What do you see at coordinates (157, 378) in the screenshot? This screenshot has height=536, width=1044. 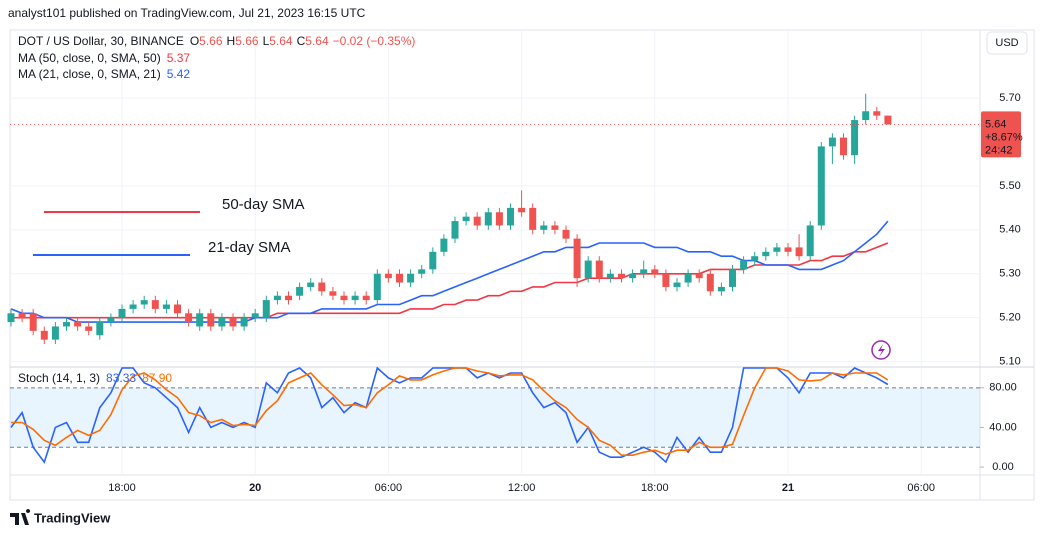 I see `stoch-d: 87.90` at bounding box center [157, 378].